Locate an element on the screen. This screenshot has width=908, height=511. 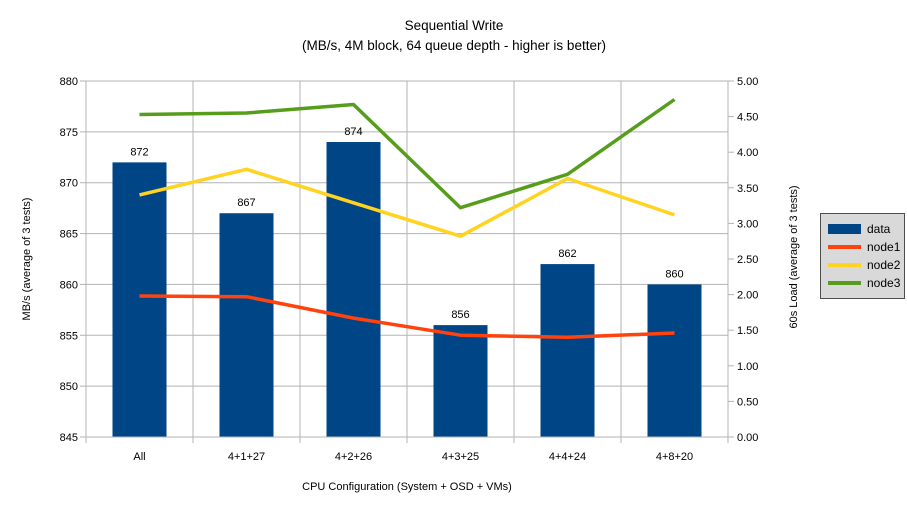
y-right-tick-label: 2.00 is located at coordinates (747, 296).